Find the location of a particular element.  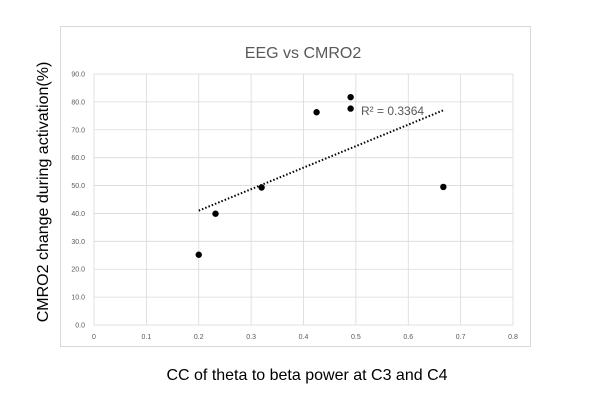

x-tick-label: 0.3 is located at coordinates (251, 337).